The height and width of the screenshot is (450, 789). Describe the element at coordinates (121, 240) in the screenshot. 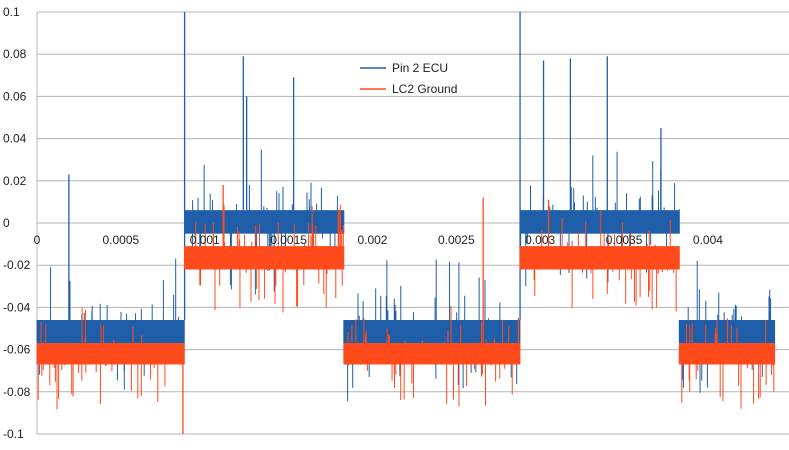

I see `x-tick-label: 0.0005` at that location.